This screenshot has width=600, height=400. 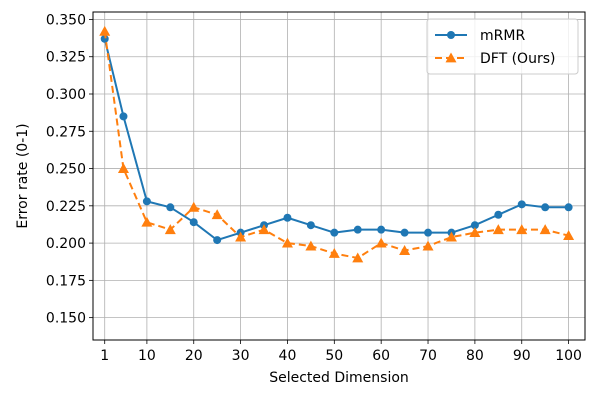 I want to click on legend-label-dft: DFT (Ours), so click(x=517, y=59).